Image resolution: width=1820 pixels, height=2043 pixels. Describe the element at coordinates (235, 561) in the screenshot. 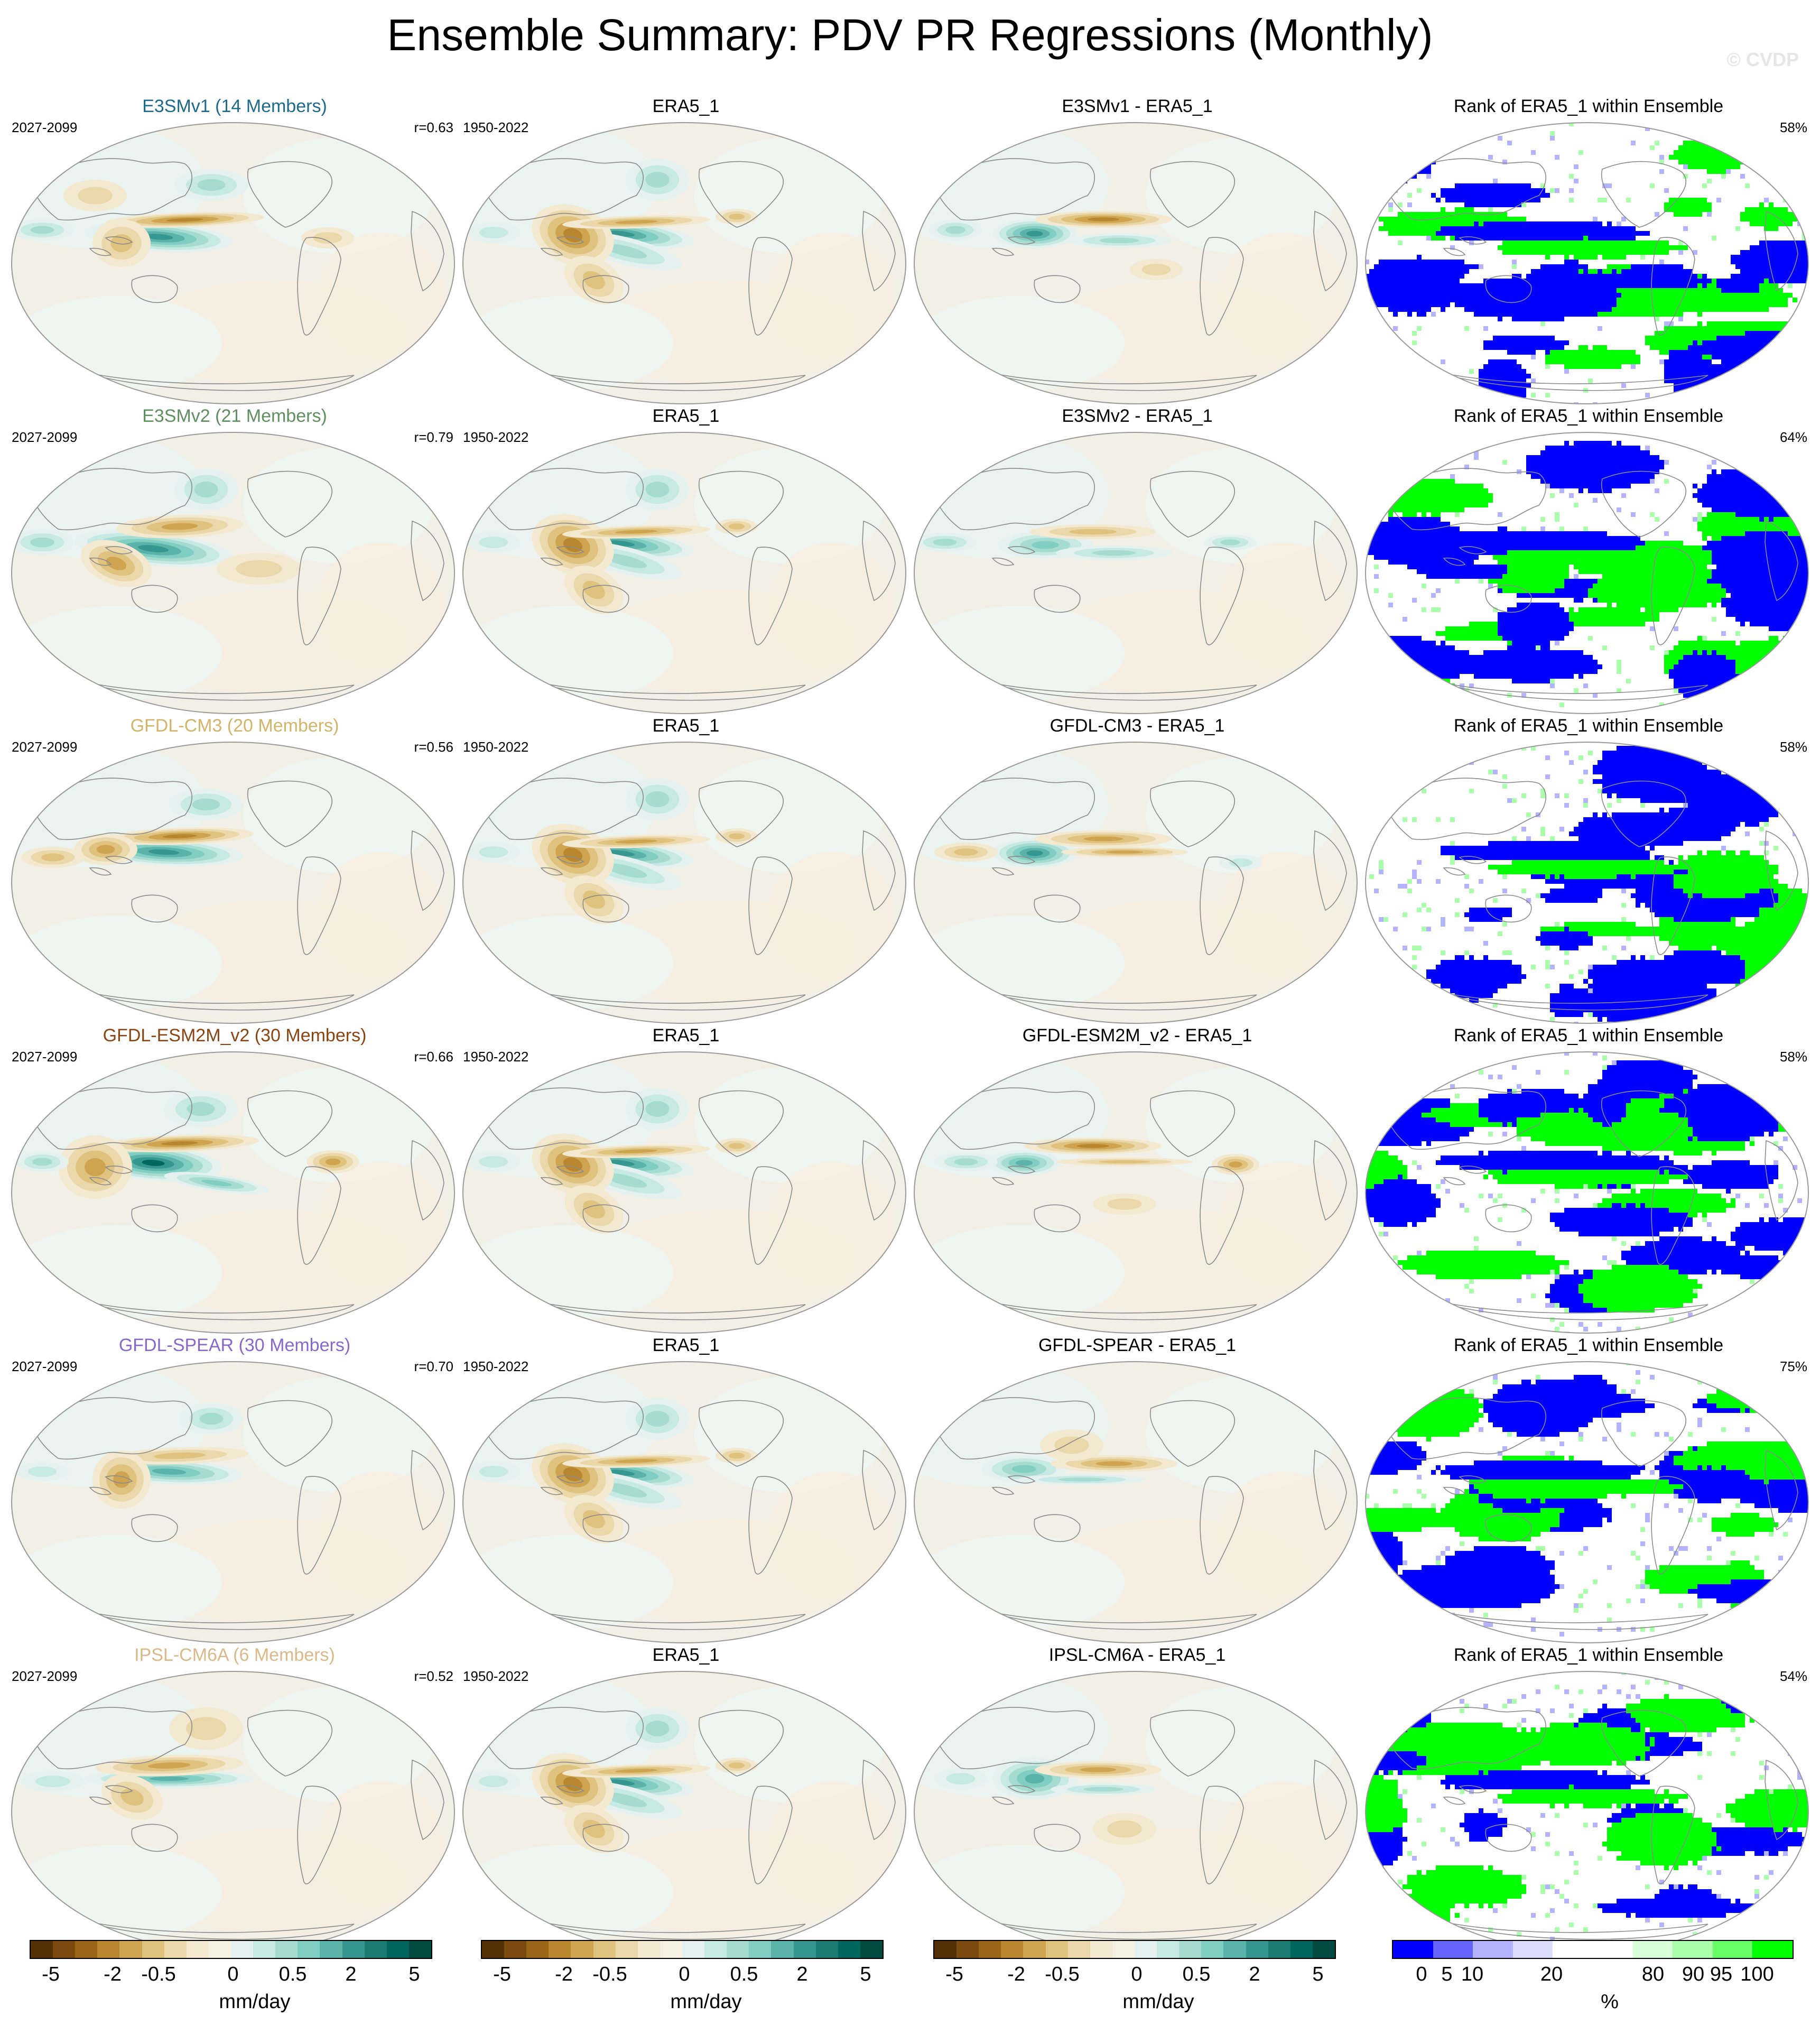

I see `model-panel: E3SMv2 (21 Members)2027-2099r=0.79` at that location.